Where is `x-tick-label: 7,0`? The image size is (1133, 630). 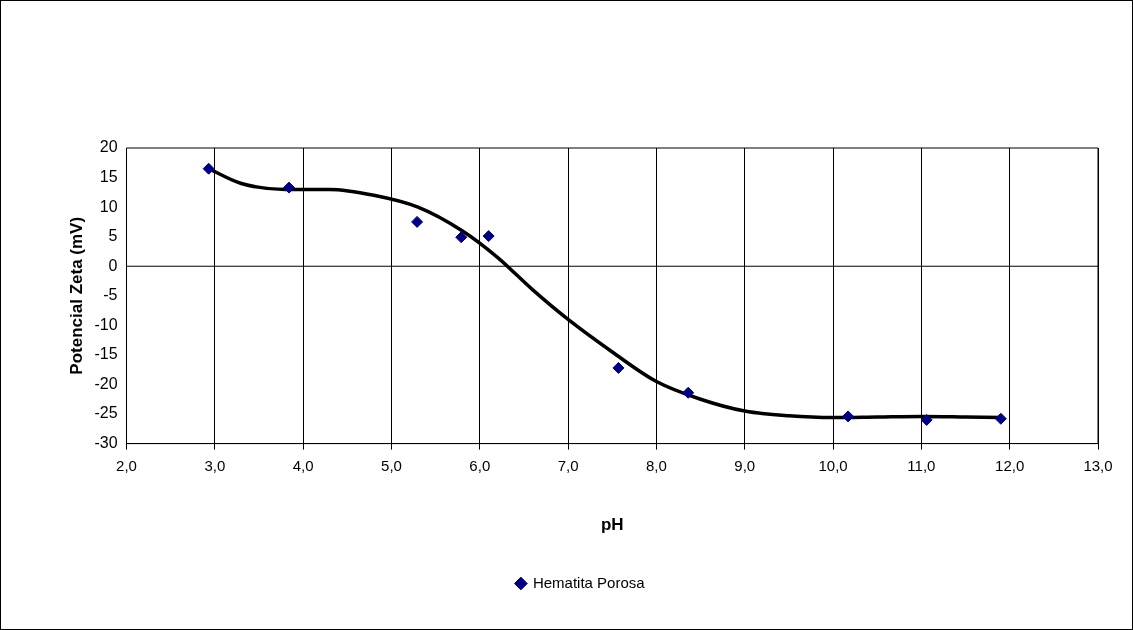 x-tick-label: 7,0 is located at coordinates (568, 465).